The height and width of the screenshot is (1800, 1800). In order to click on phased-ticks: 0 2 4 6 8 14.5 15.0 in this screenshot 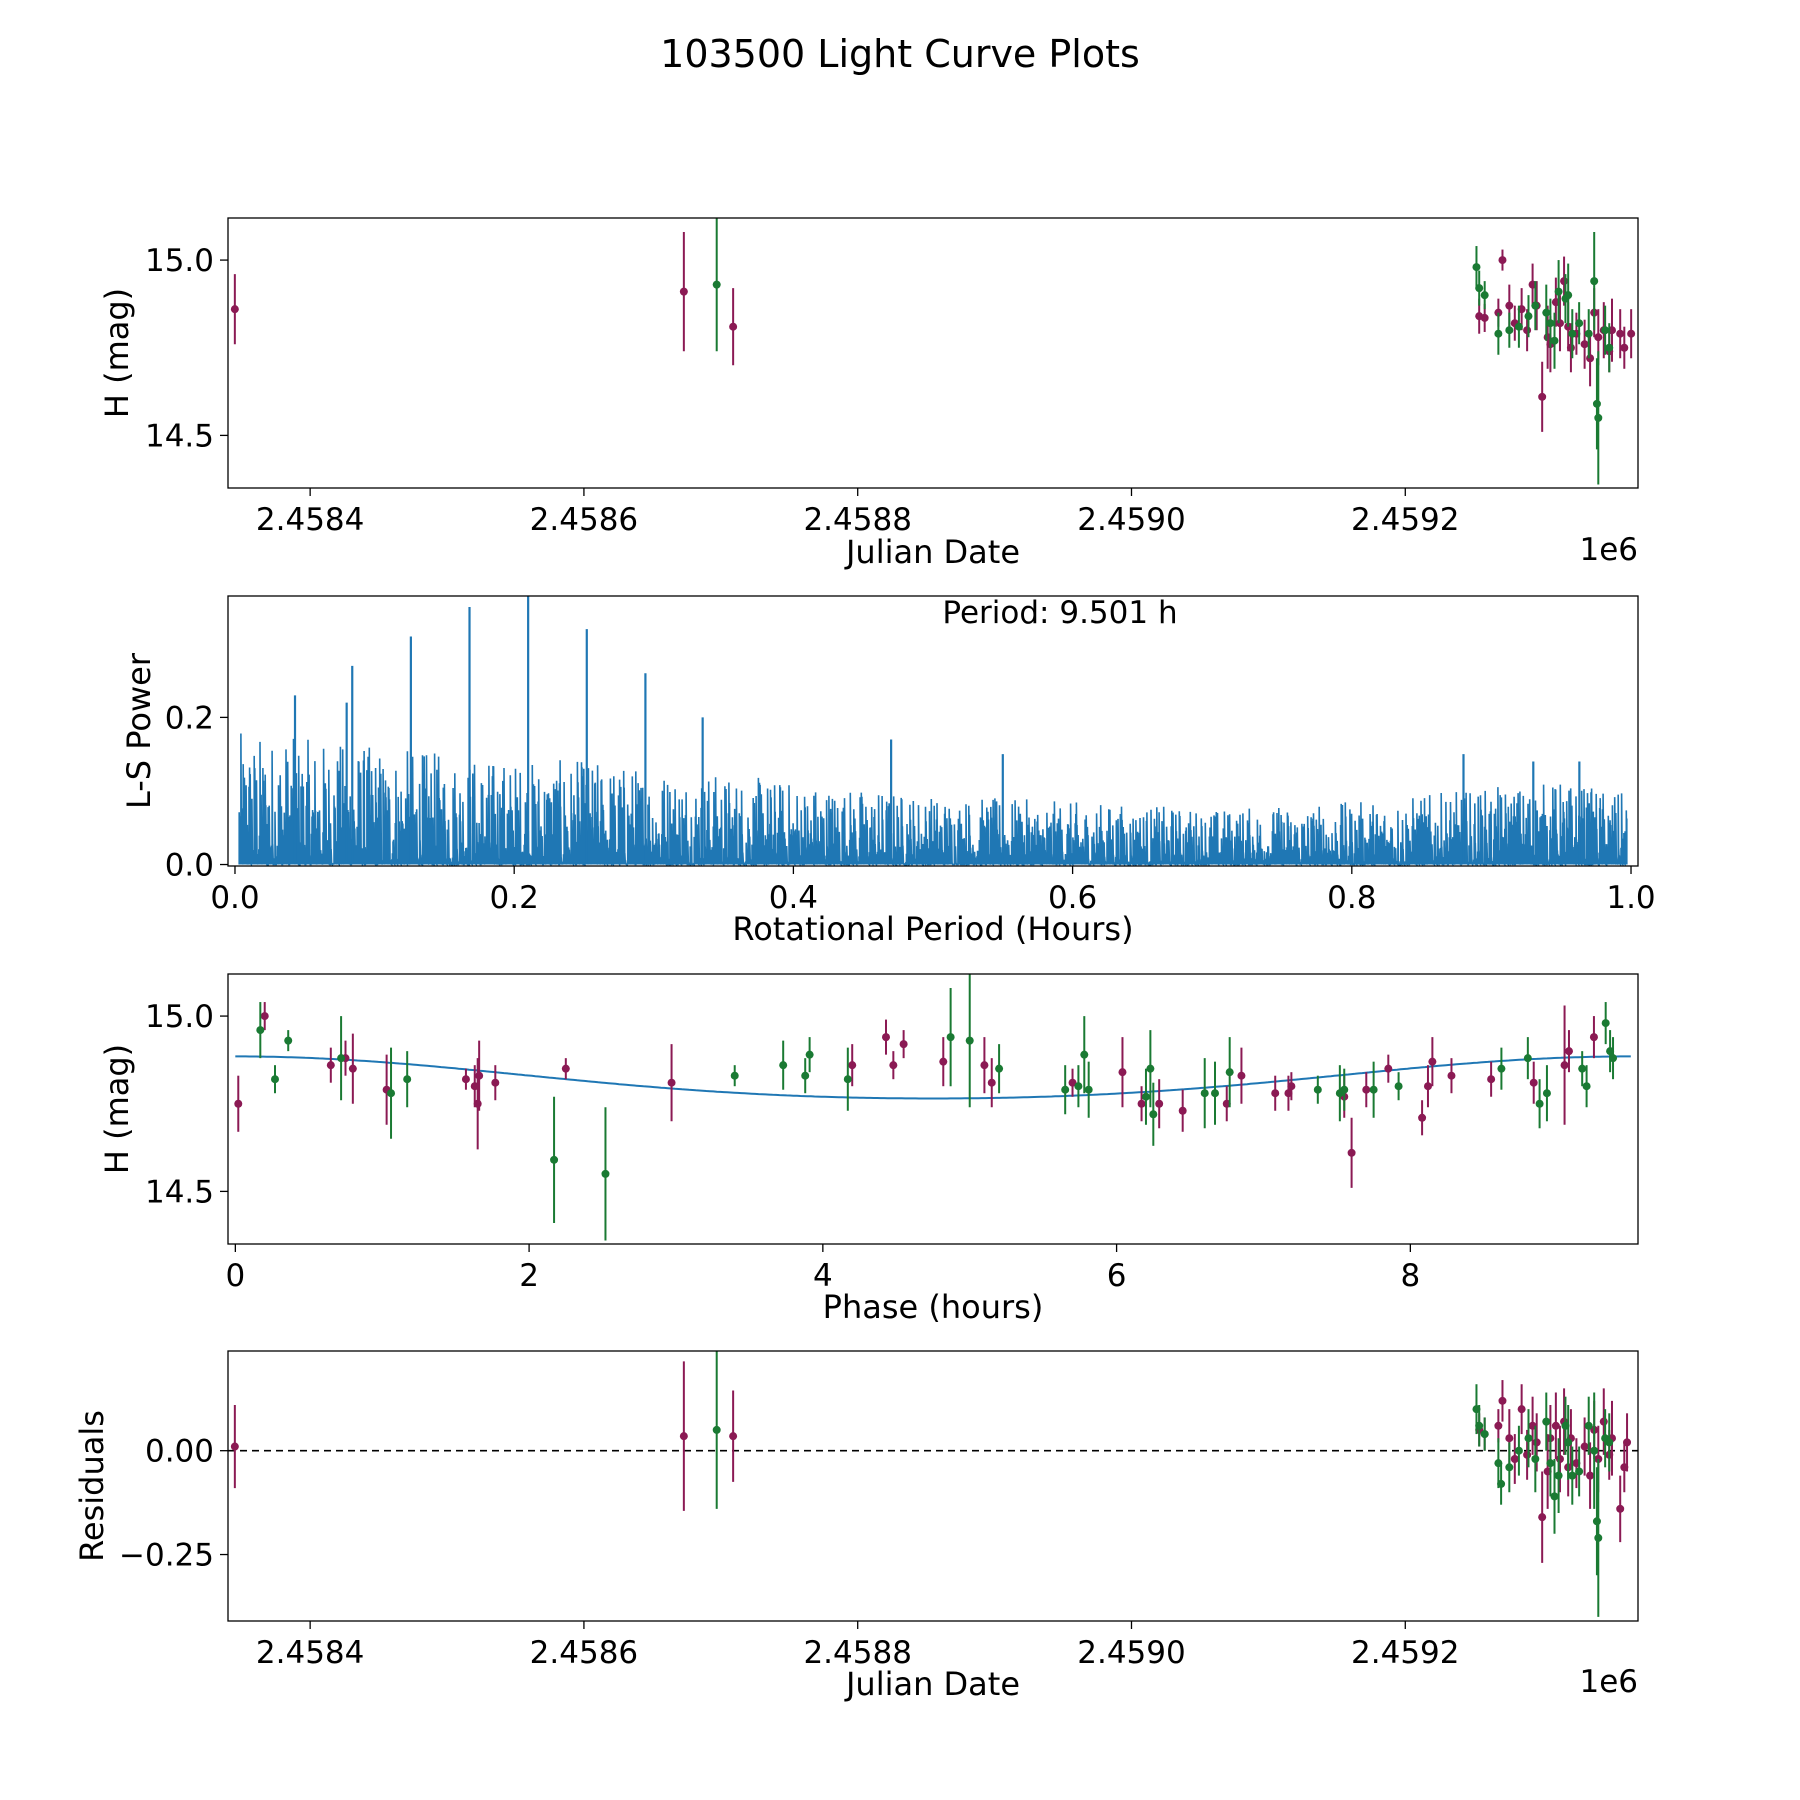, I will do `click(782, 1146)`.